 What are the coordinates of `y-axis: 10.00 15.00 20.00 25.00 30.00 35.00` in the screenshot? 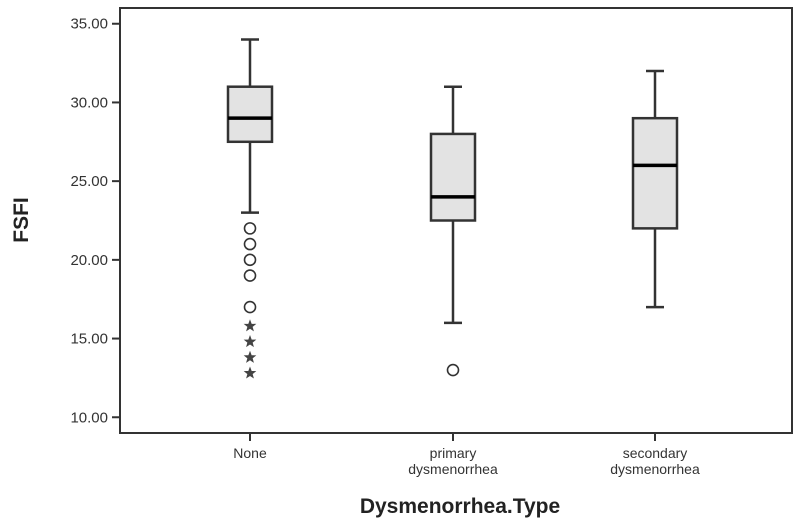 It's located at (95, 221).